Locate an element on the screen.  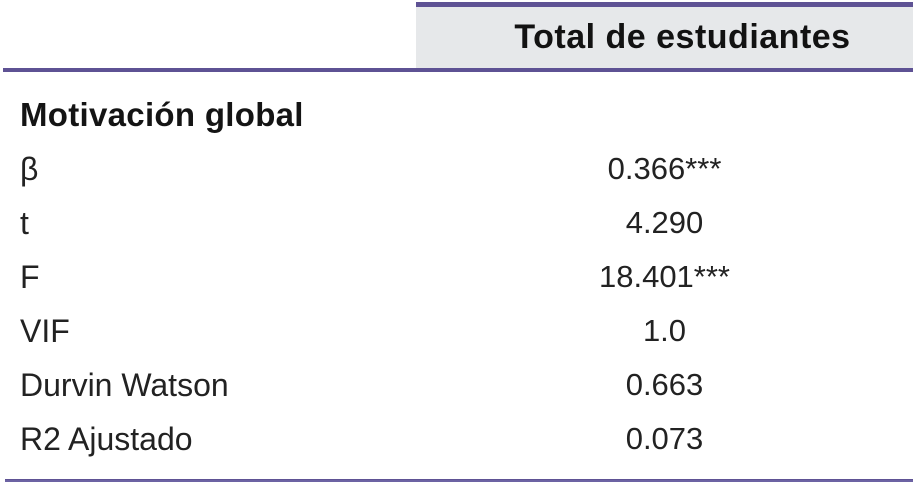
row-label: Durvin Watson is located at coordinates (124, 384).